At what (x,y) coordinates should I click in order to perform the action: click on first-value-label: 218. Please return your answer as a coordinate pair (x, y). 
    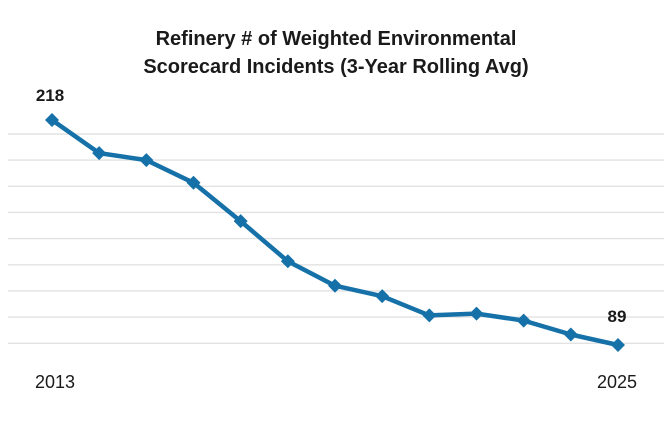
    Looking at the image, I should click on (50, 95).